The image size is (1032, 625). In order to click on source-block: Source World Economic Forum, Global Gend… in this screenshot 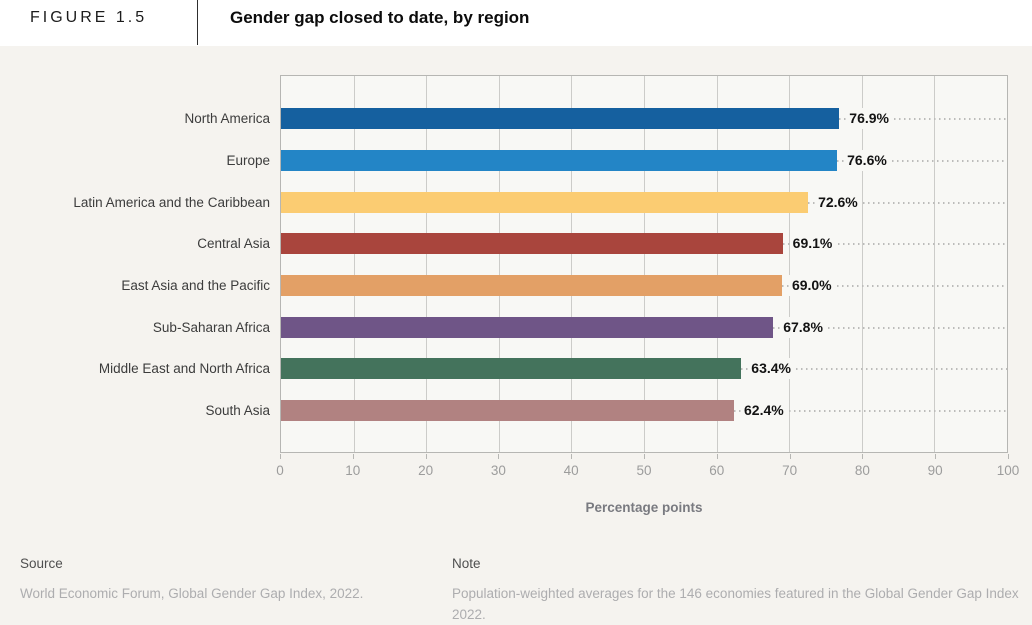, I will do `click(225, 580)`.